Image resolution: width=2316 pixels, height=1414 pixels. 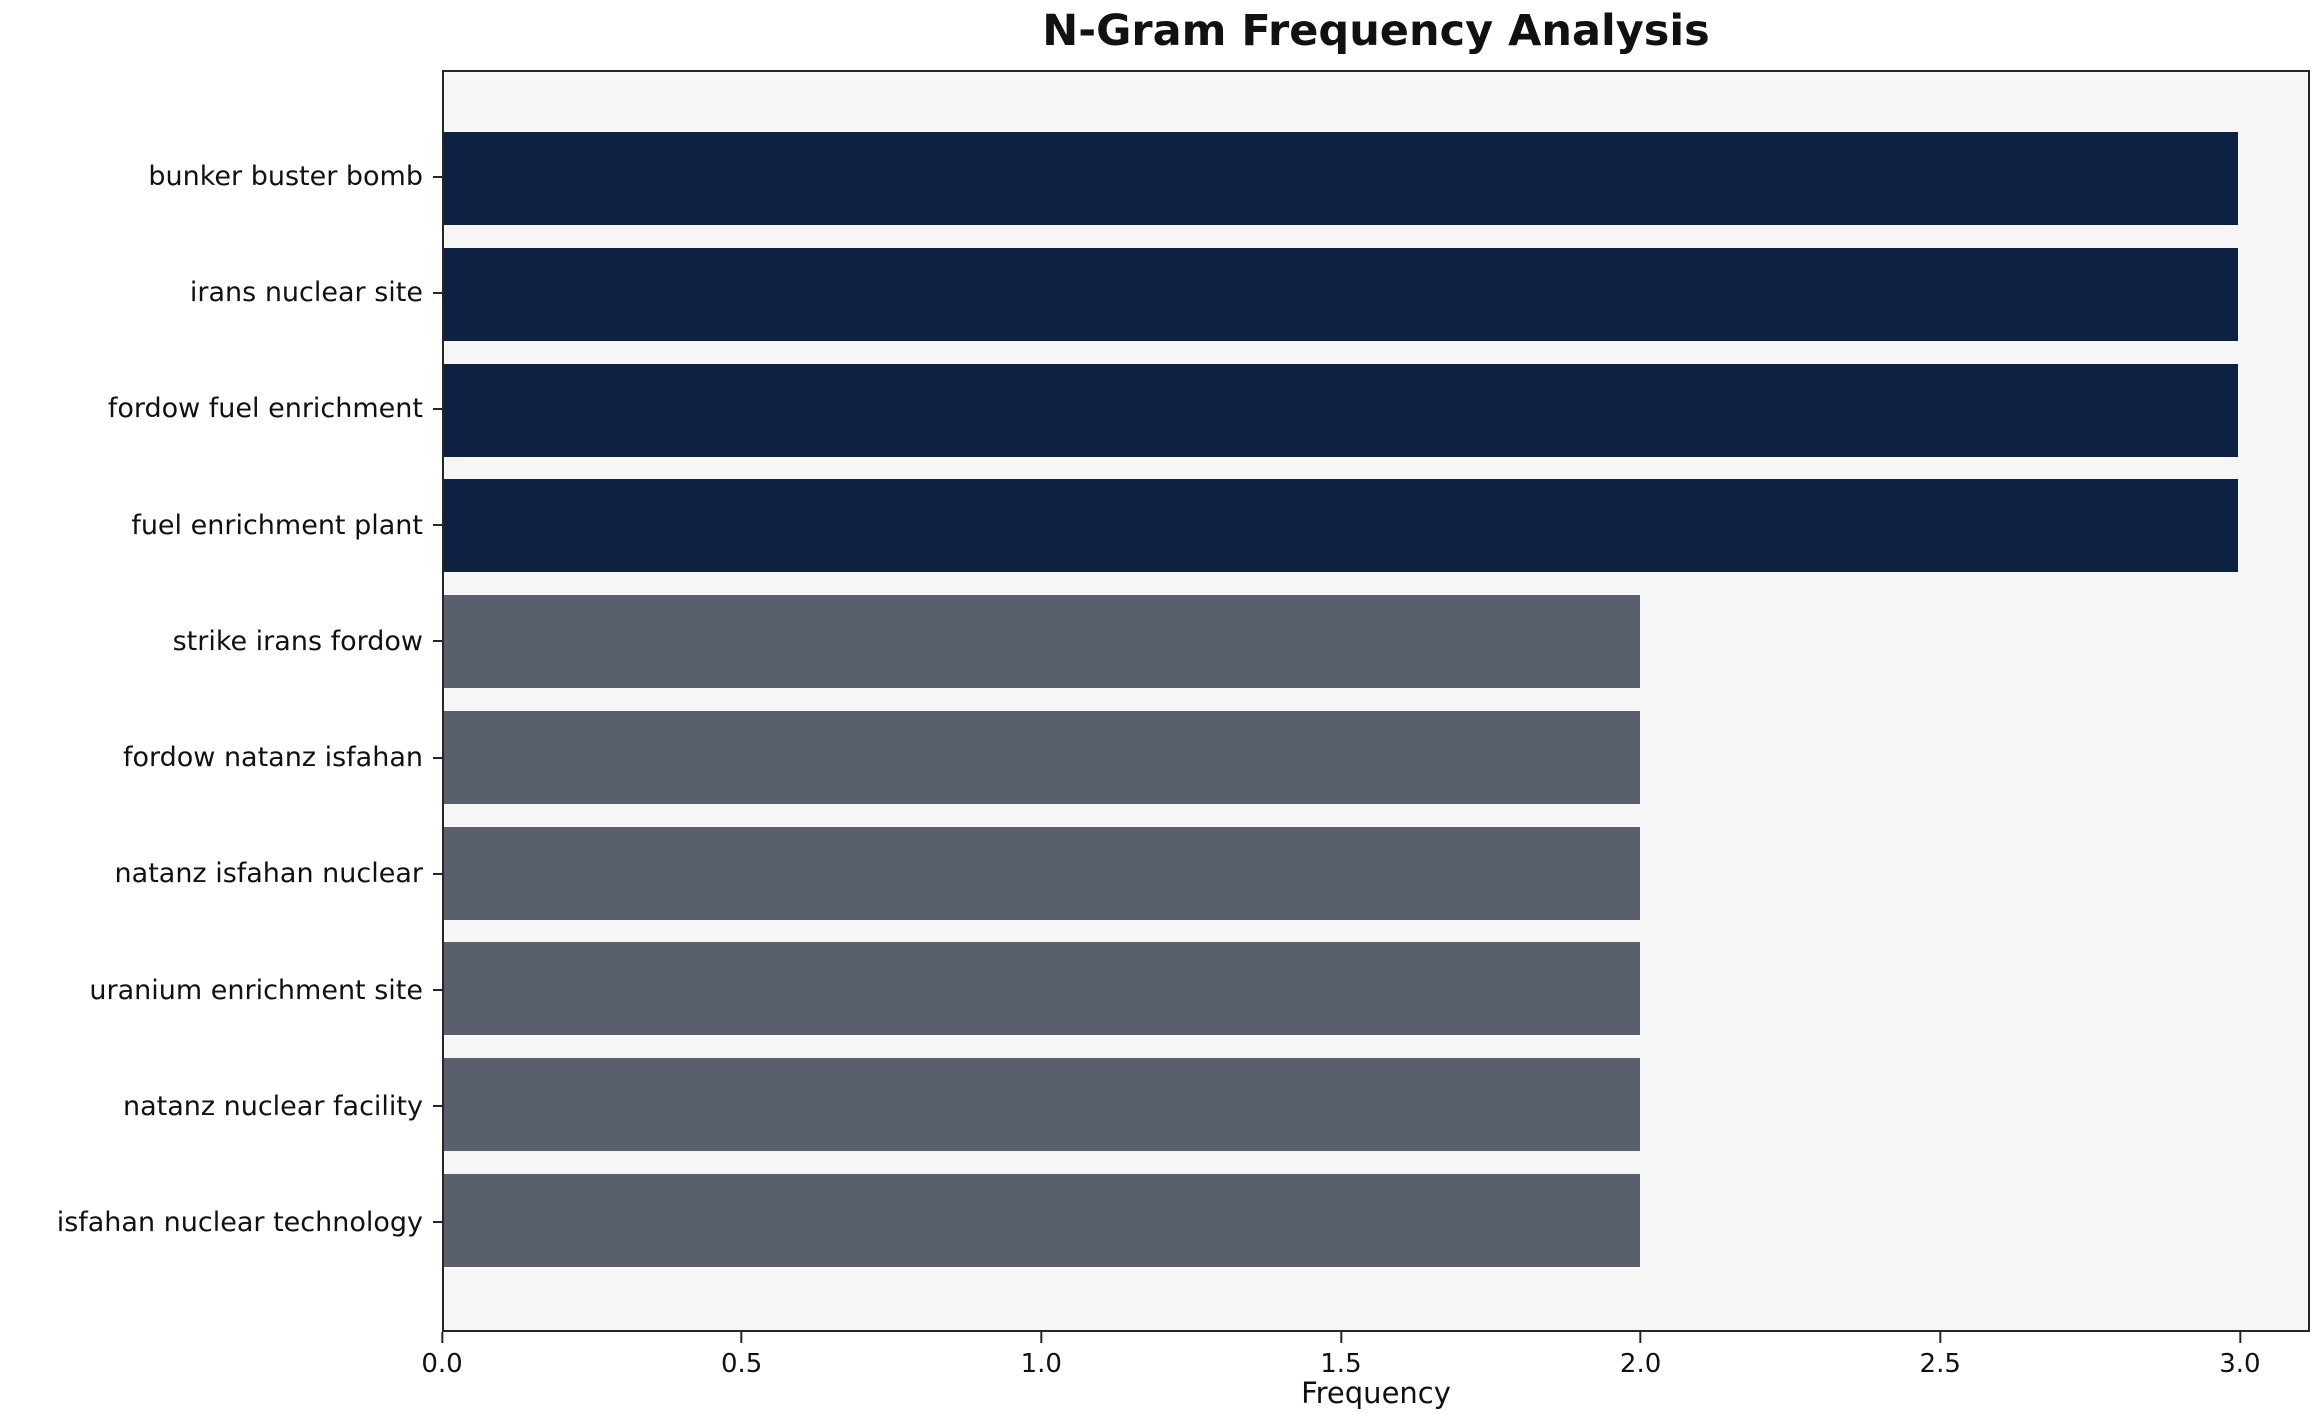 I want to click on y-tick-label: strike irans fordow, so click(x=297, y=641).